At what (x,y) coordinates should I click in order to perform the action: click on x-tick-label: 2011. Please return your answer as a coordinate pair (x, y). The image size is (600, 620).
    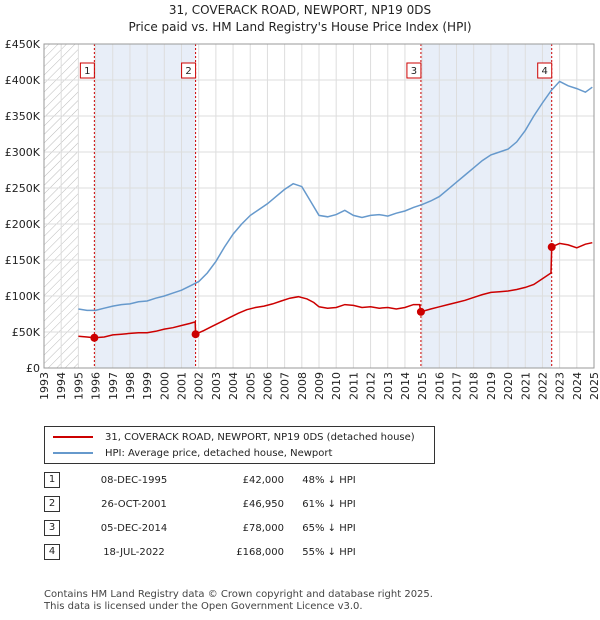
    Looking at the image, I should click on (353, 386).